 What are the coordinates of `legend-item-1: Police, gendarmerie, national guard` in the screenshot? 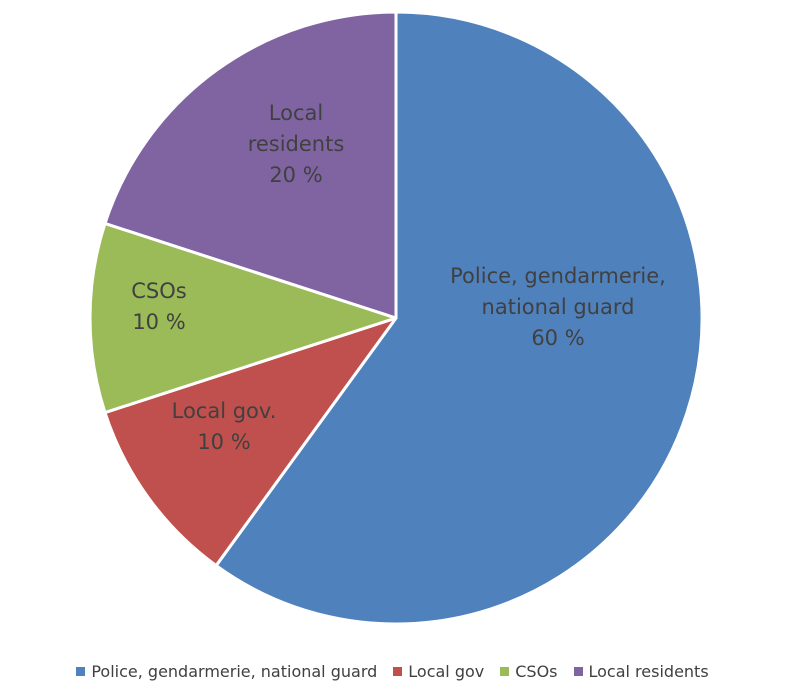 It's located at (226, 671).